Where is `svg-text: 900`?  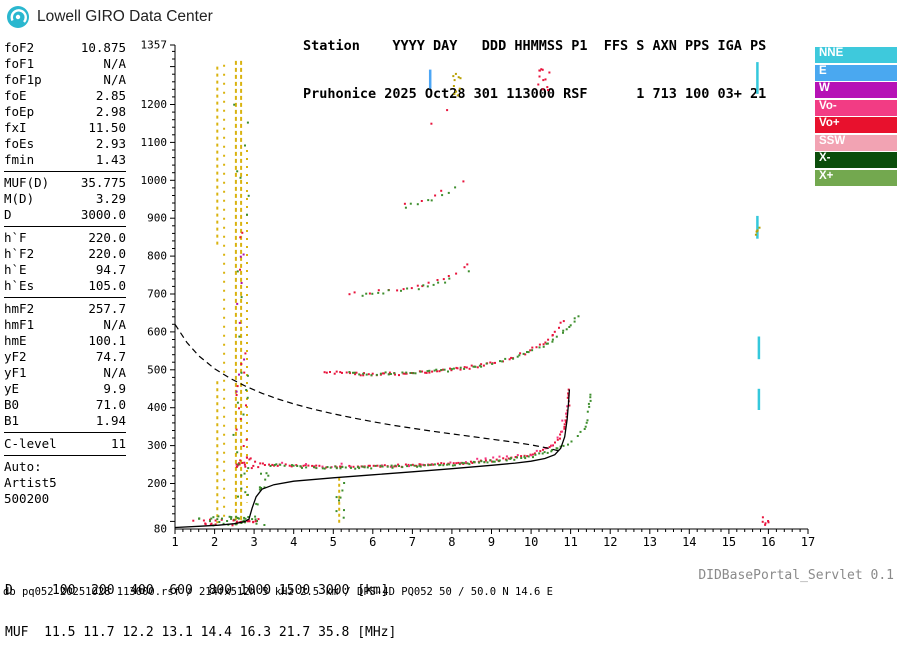
svg-text: 900 is located at coordinates (157, 218).